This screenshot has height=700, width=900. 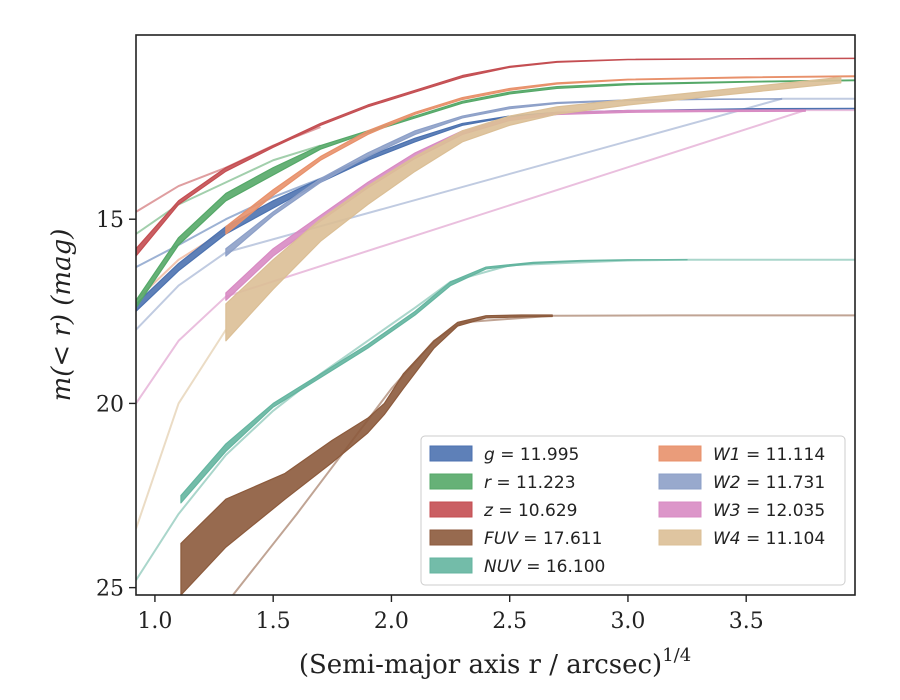 I want to click on legend-label-W2: W2 = 11.731, so click(x=769, y=483).